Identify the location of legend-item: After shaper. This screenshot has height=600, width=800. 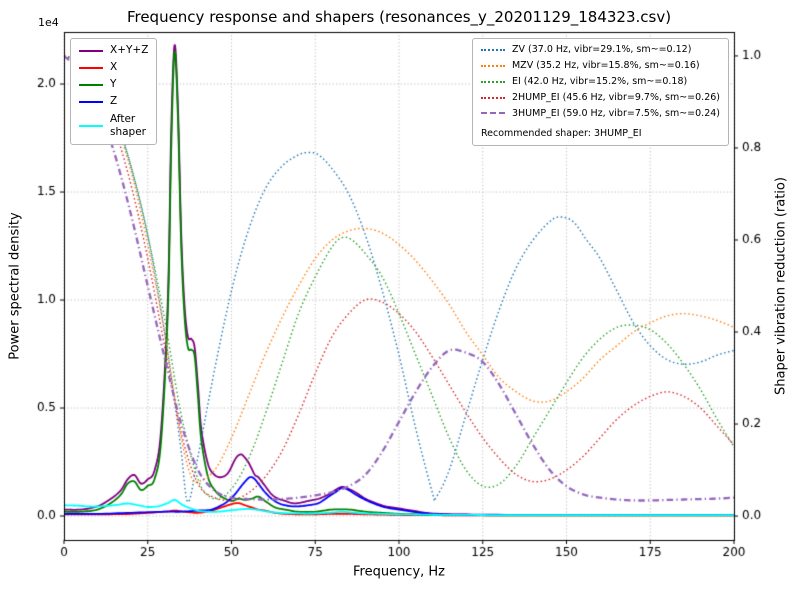
(113, 126).